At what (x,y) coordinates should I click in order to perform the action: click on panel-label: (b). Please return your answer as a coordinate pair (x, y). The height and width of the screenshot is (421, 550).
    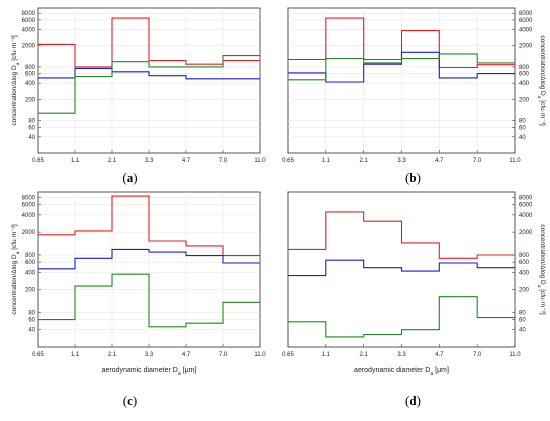
    Looking at the image, I should click on (413, 177).